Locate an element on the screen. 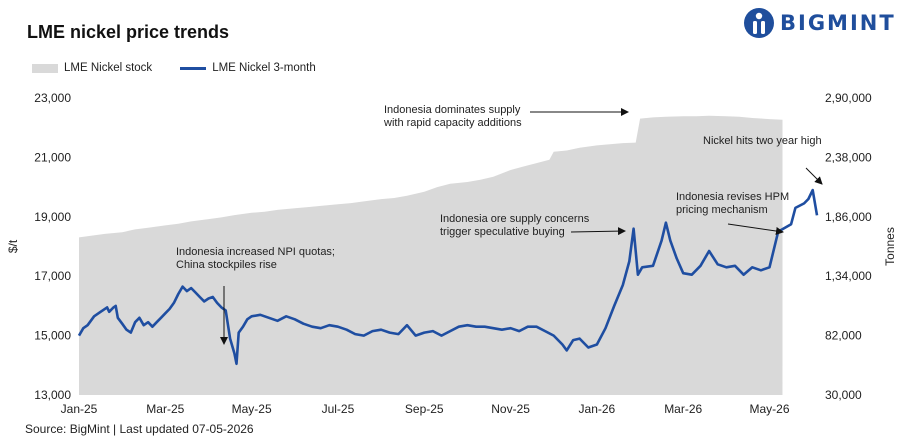 The image size is (905, 441). brand-name: BIGMINT is located at coordinates (838, 23).